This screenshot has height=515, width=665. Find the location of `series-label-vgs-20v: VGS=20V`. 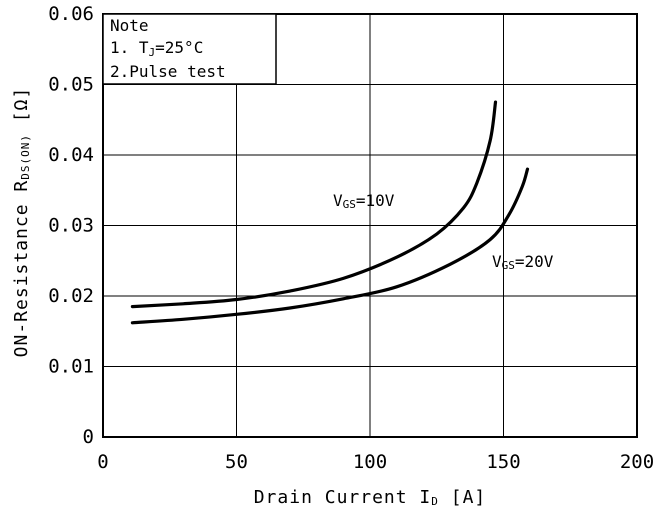

series-label-vgs-20v: VGS=20V is located at coordinates (523, 262).